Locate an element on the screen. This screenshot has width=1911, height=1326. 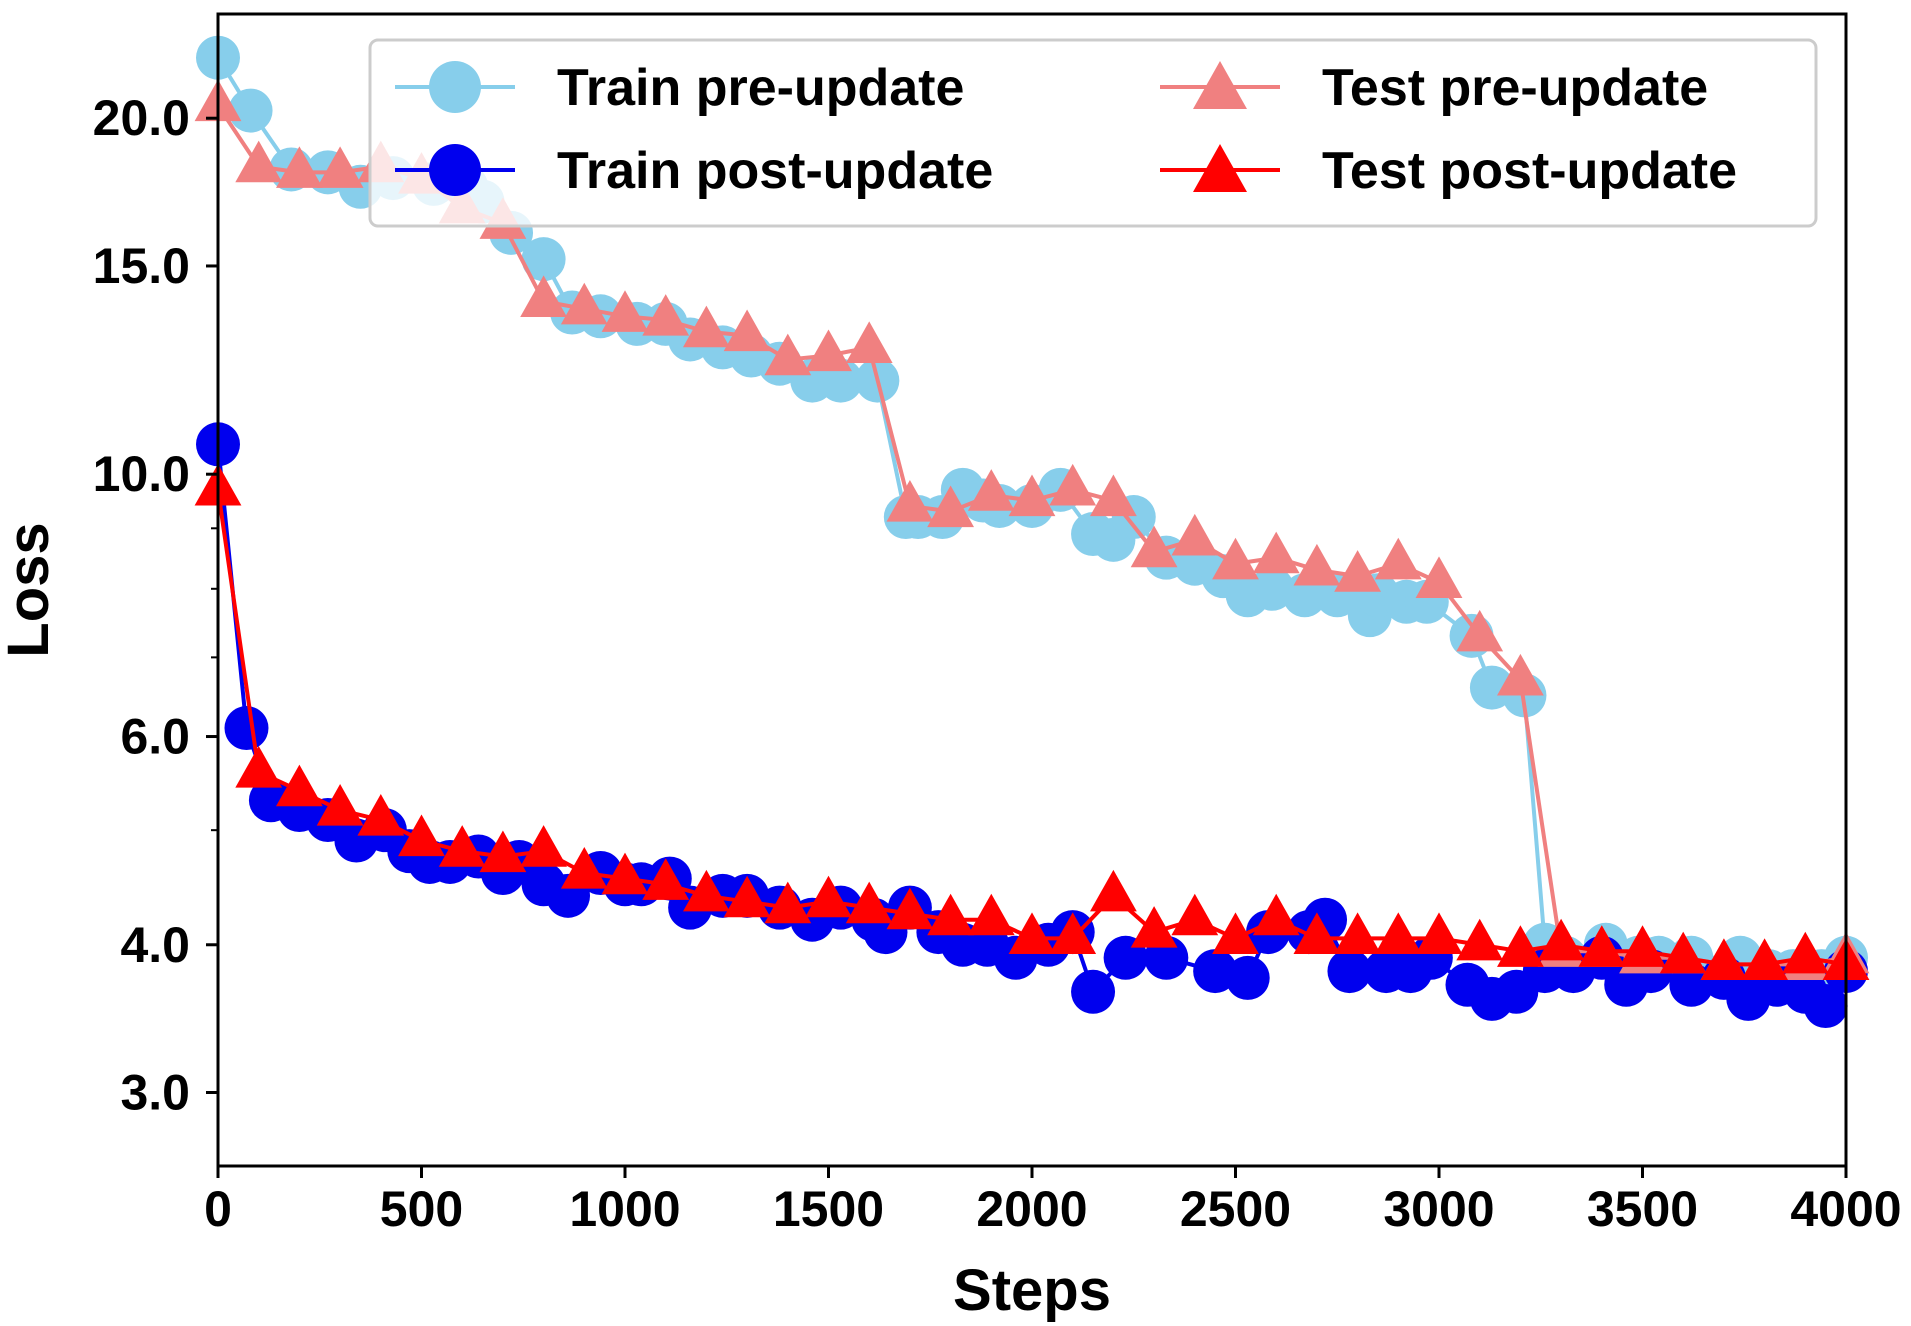
y-tick-label: 6.0 is located at coordinates (155, 737).